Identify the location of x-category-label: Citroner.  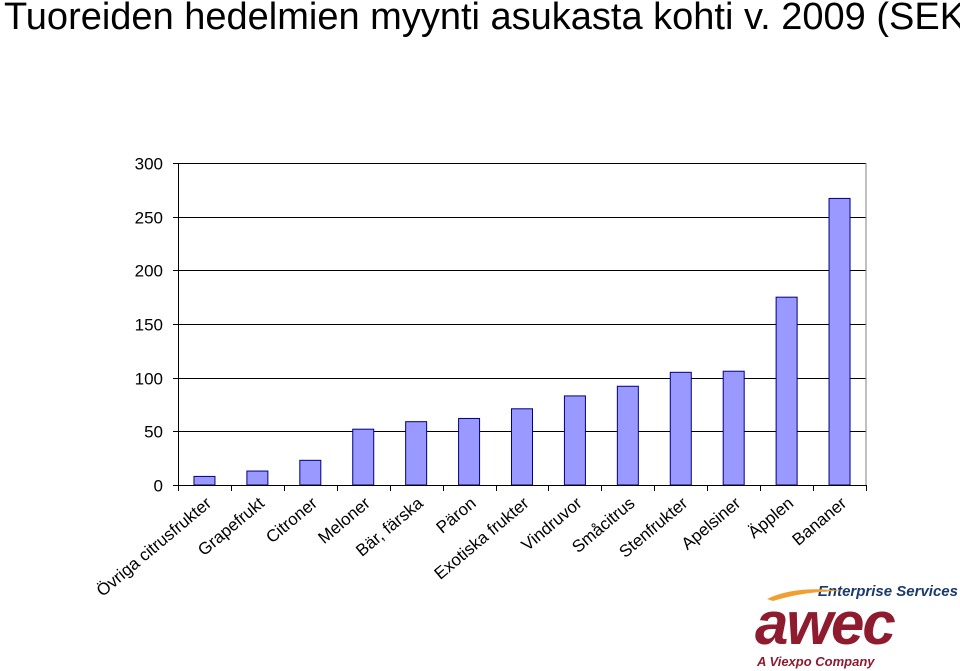
(291, 520).